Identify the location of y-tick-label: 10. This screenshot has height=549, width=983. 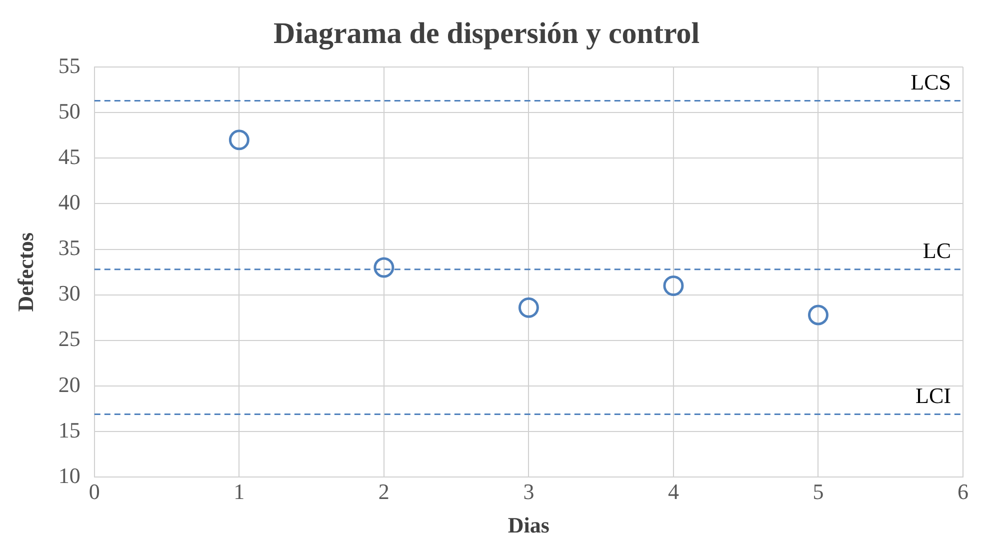
(69, 475).